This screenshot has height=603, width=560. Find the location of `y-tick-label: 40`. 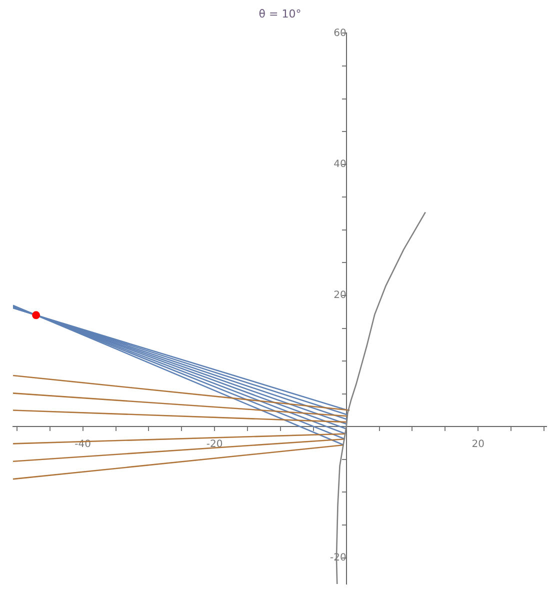

y-tick-label: 40 is located at coordinates (340, 164).